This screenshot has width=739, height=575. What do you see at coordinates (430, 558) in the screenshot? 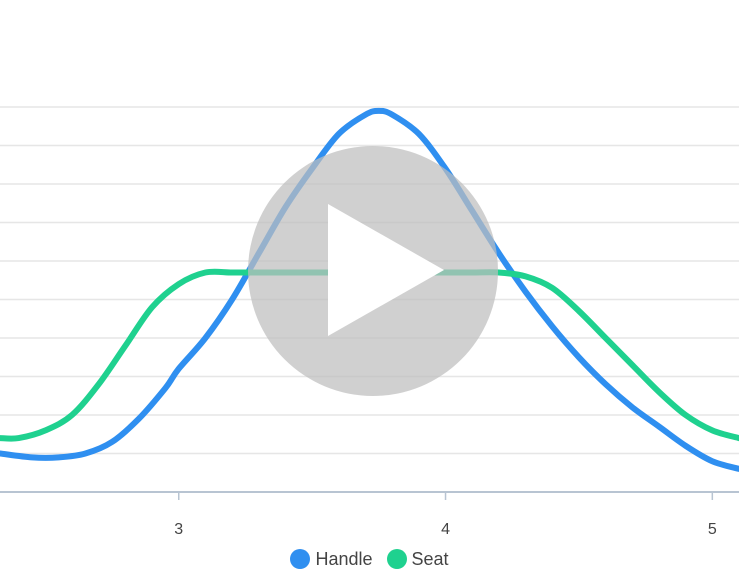
I see `legend-label-seat: Seat` at bounding box center [430, 558].